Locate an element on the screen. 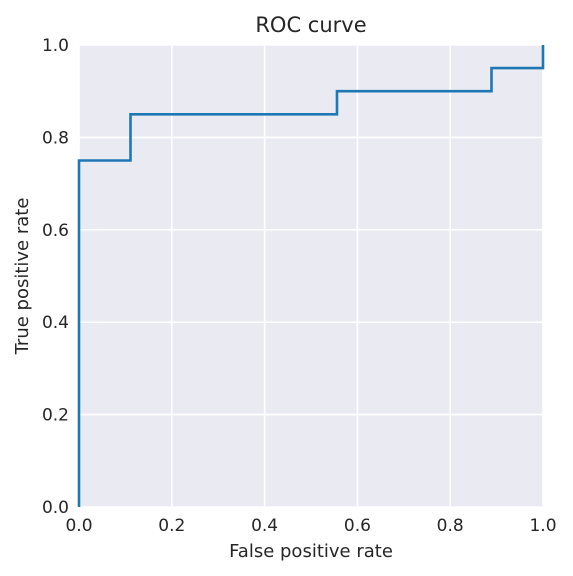 Image resolution: width=573 pixels, height=576 pixels. y-tick-label: 0.8 is located at coordinates (55, 138).